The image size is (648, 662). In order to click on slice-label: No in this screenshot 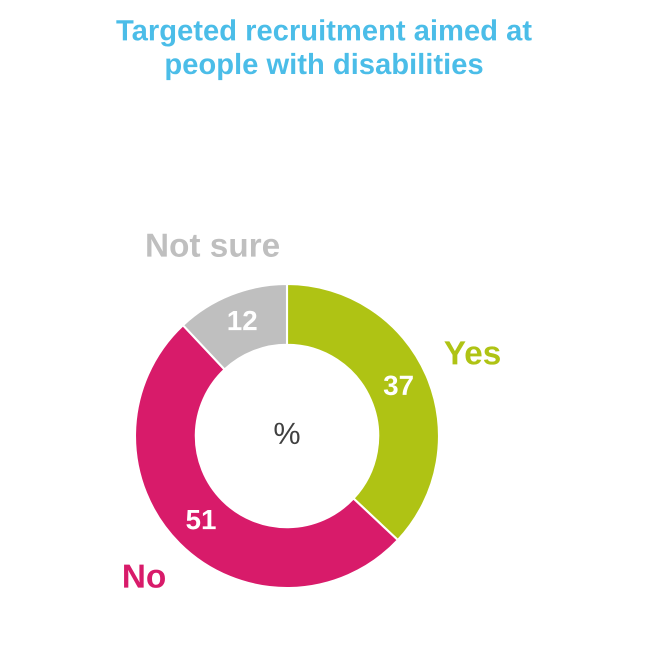, I will do `click(144, 576)`.